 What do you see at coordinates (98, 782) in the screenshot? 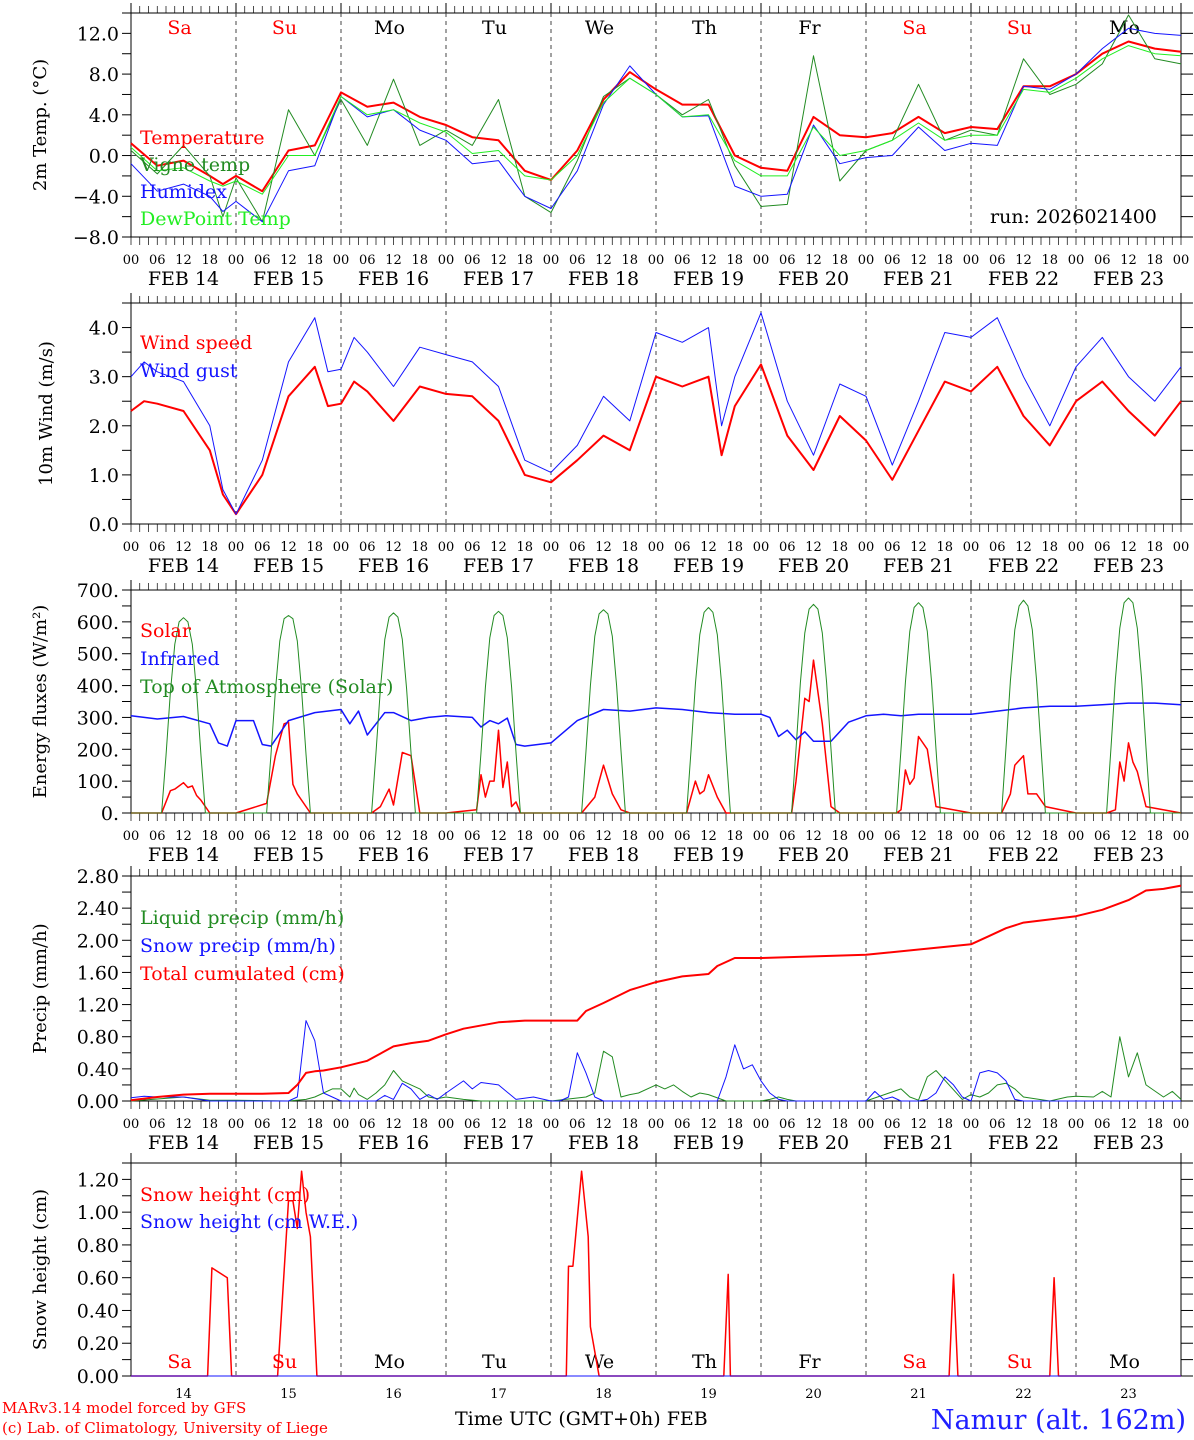
I see `y-tick-label: 100.` at bounding box center [98, 782].